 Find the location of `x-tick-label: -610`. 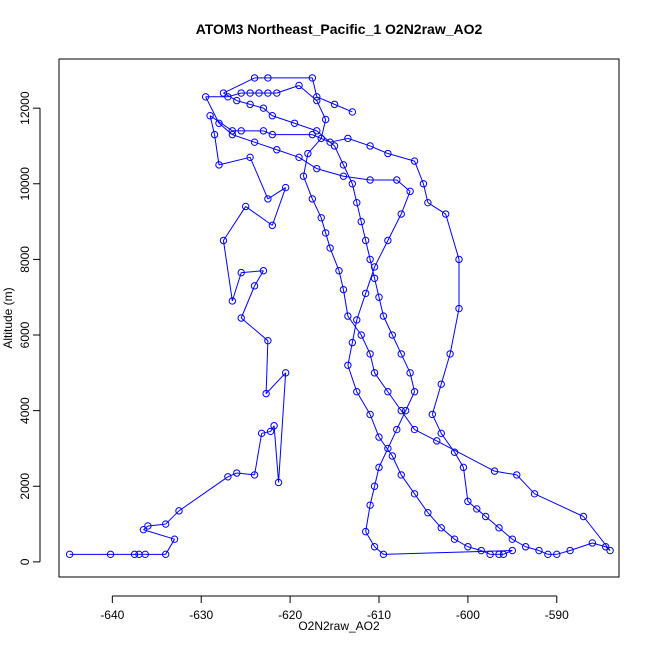

x-tick-label: -610 is located at coordinates (379, 615).